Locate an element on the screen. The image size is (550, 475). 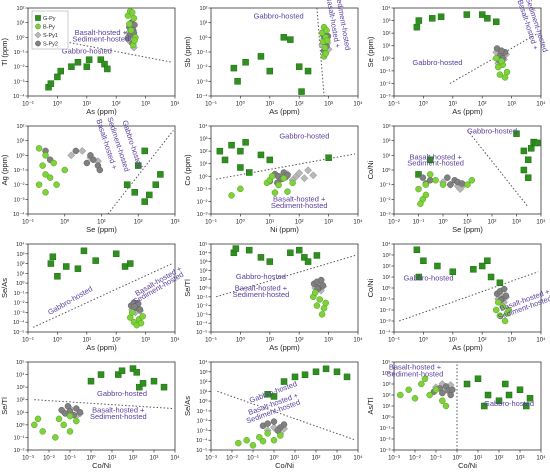
y-tick-label: 10¹ is located at coordinates (204, 24).